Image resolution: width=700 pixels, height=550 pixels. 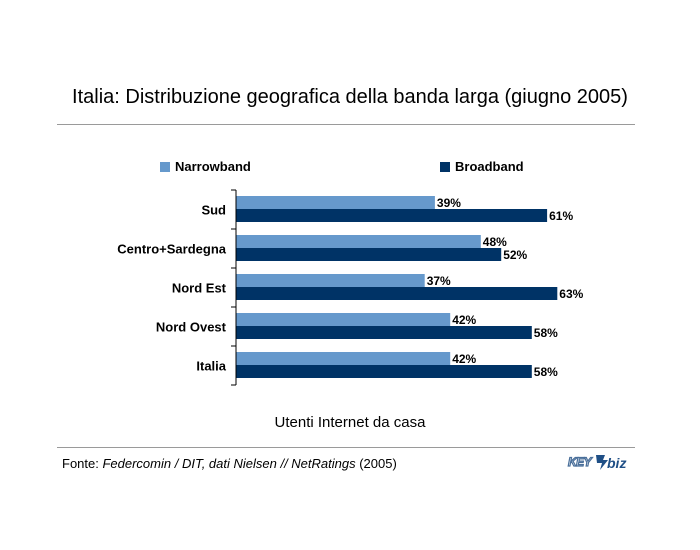 I want to click on legend-swatch-broadband, so click(x=445, y=166).